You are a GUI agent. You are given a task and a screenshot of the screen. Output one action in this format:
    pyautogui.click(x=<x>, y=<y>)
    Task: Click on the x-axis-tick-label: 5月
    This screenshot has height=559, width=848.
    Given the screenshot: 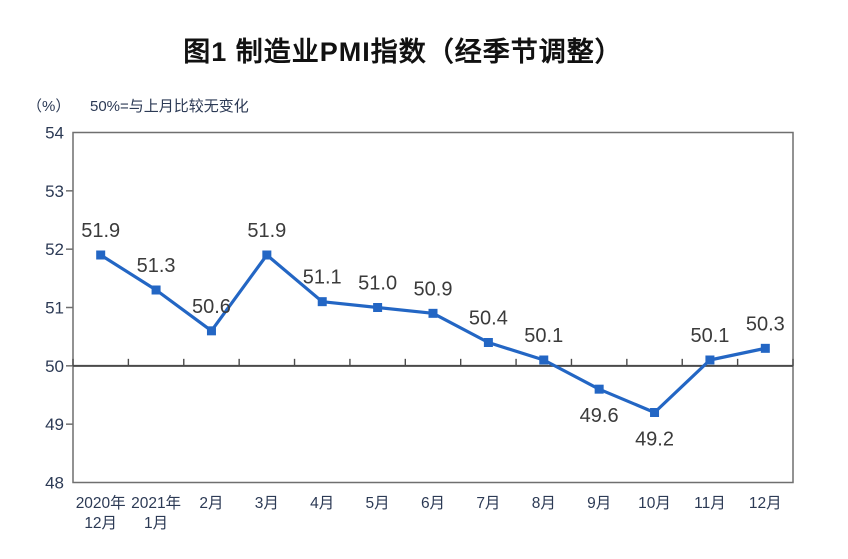 What is the action you would take?
    pyautogui.click(x=378, y=503)
    